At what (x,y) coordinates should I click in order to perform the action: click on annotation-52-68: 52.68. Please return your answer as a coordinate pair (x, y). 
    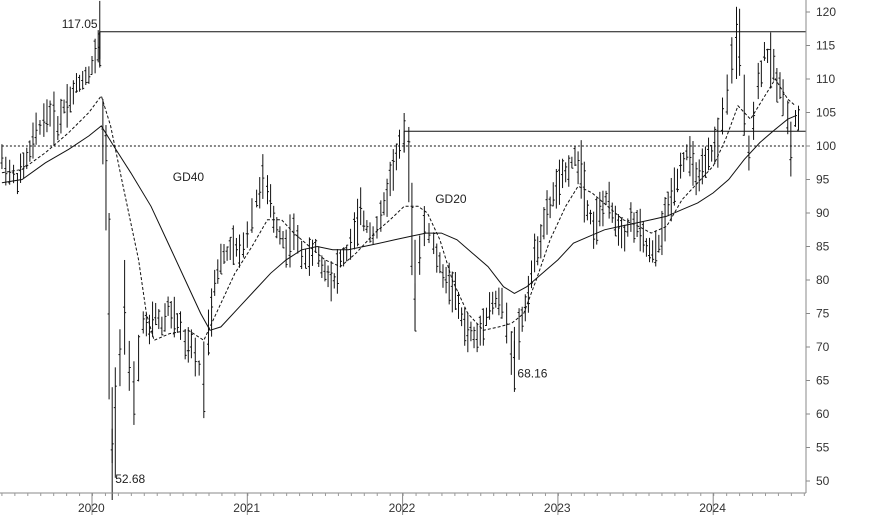
    Looking at the image, I should click on (130, 479).